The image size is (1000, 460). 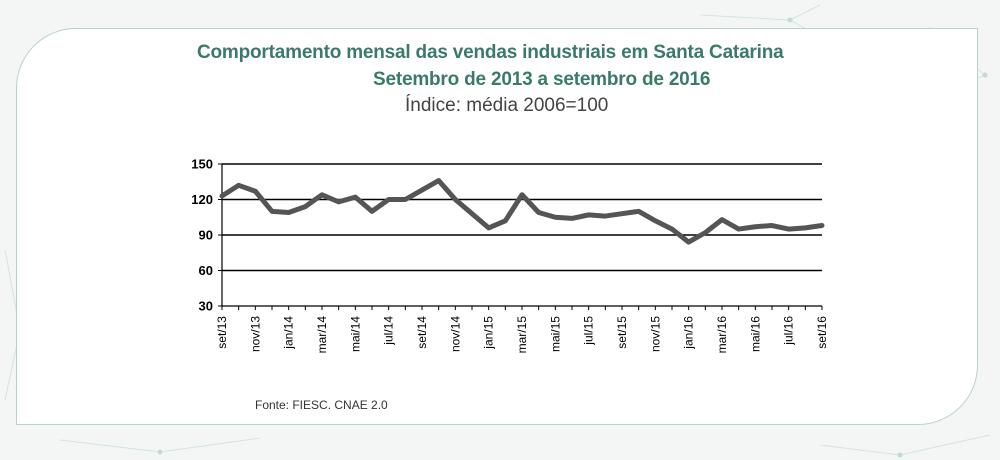 What do you see at coordinates (722, 335) in the screenshot?
I see `x-tick-label: mar/16` at bounding box center [722, 335].